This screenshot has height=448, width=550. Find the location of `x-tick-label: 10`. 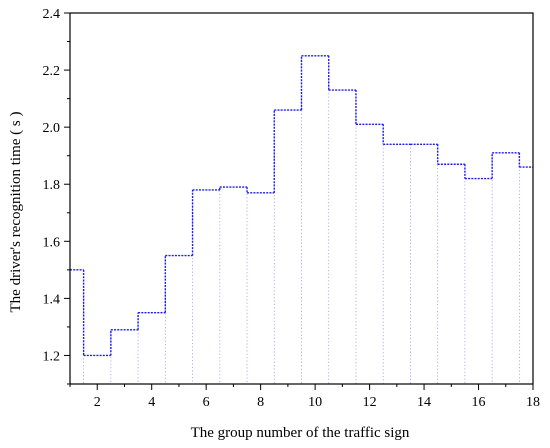

x-tick-label: 10 is located at coordinates (315, 402).